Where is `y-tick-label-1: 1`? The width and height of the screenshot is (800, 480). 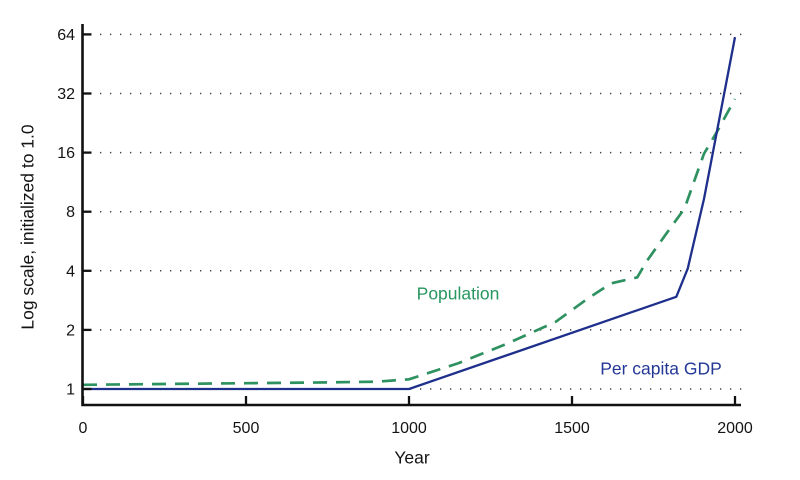 y-tick-label-1: 1 is located at coordinates (70, 390).